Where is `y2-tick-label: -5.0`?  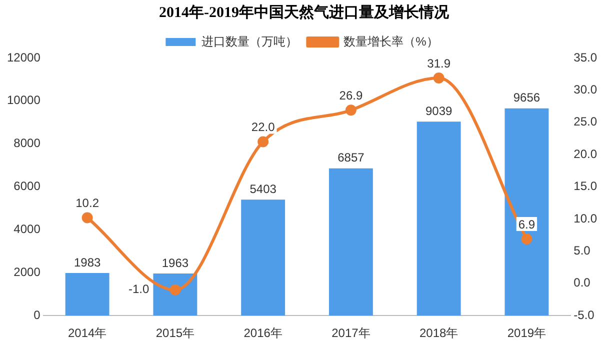
y2-tick-label: -5.0 is located at coordinates (584, 315).